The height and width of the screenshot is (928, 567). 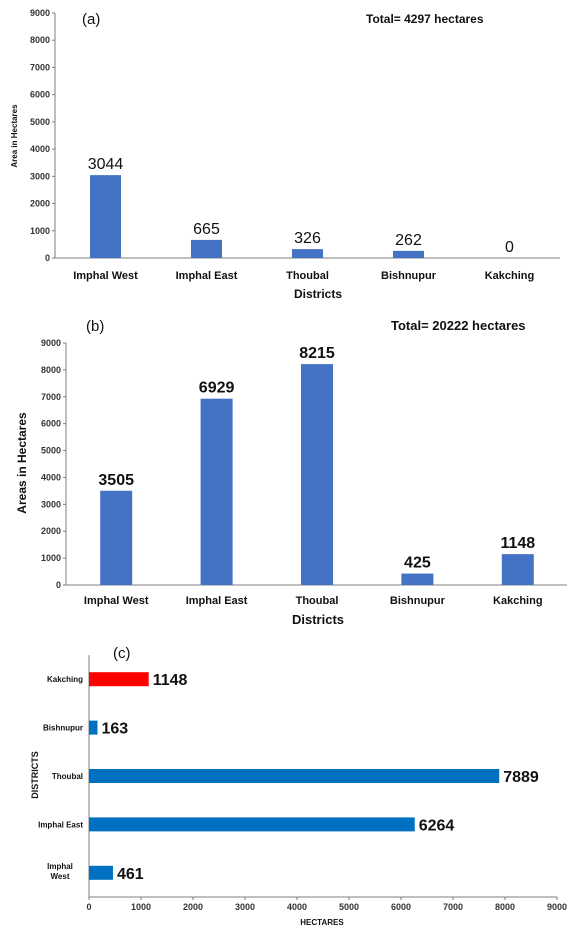 I want to click on panel-c-xtick-label: 0, so click(x=88, y=907).